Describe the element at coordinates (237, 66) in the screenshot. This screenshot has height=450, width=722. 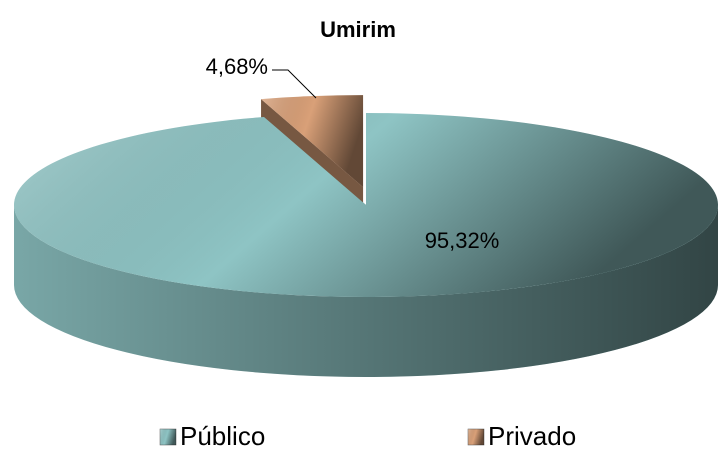
I see `data-label: 4,68%` at that location.